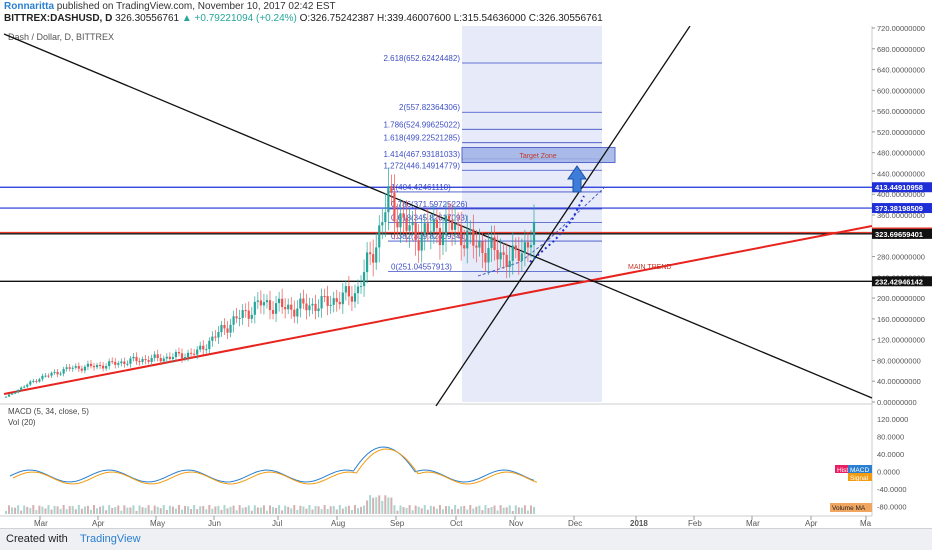  Describe the element at coordinates (110, 539) in the screenshot. I see `tradingview-logo: TradingView` at that location.